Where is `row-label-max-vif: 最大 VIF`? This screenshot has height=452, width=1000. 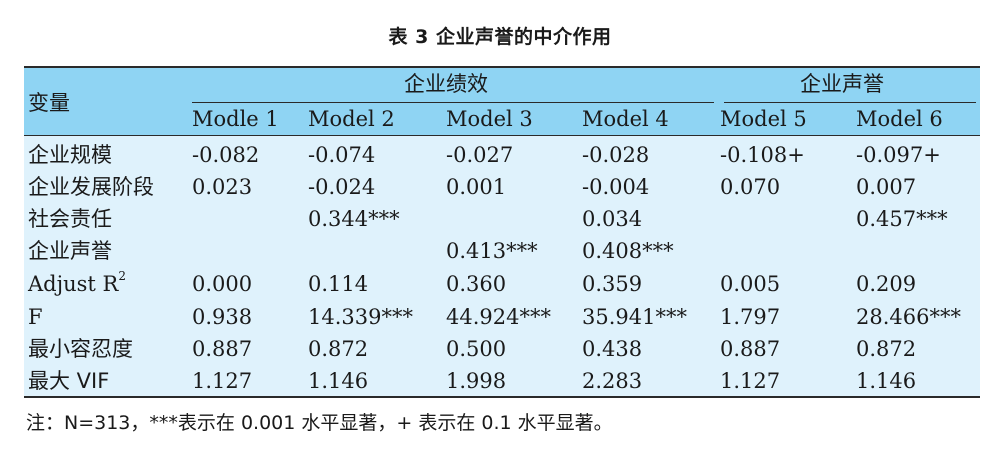 row-label-max-vif: 最大 VIF is located at coordinates (69, 381).